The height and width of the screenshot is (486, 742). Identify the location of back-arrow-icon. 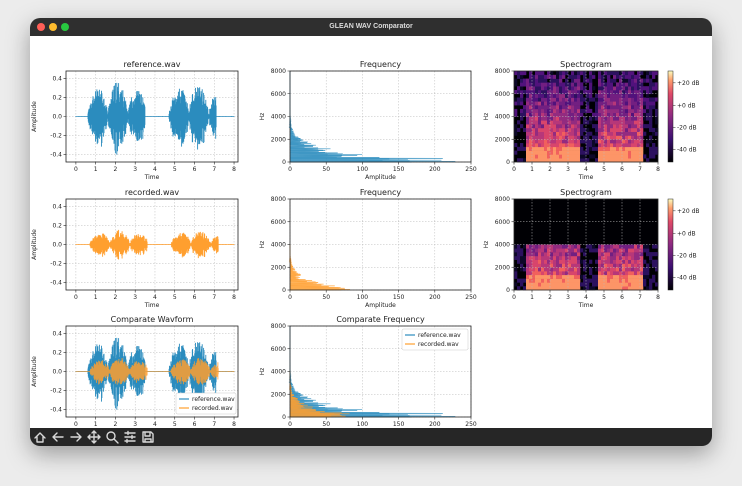
(58, 437).